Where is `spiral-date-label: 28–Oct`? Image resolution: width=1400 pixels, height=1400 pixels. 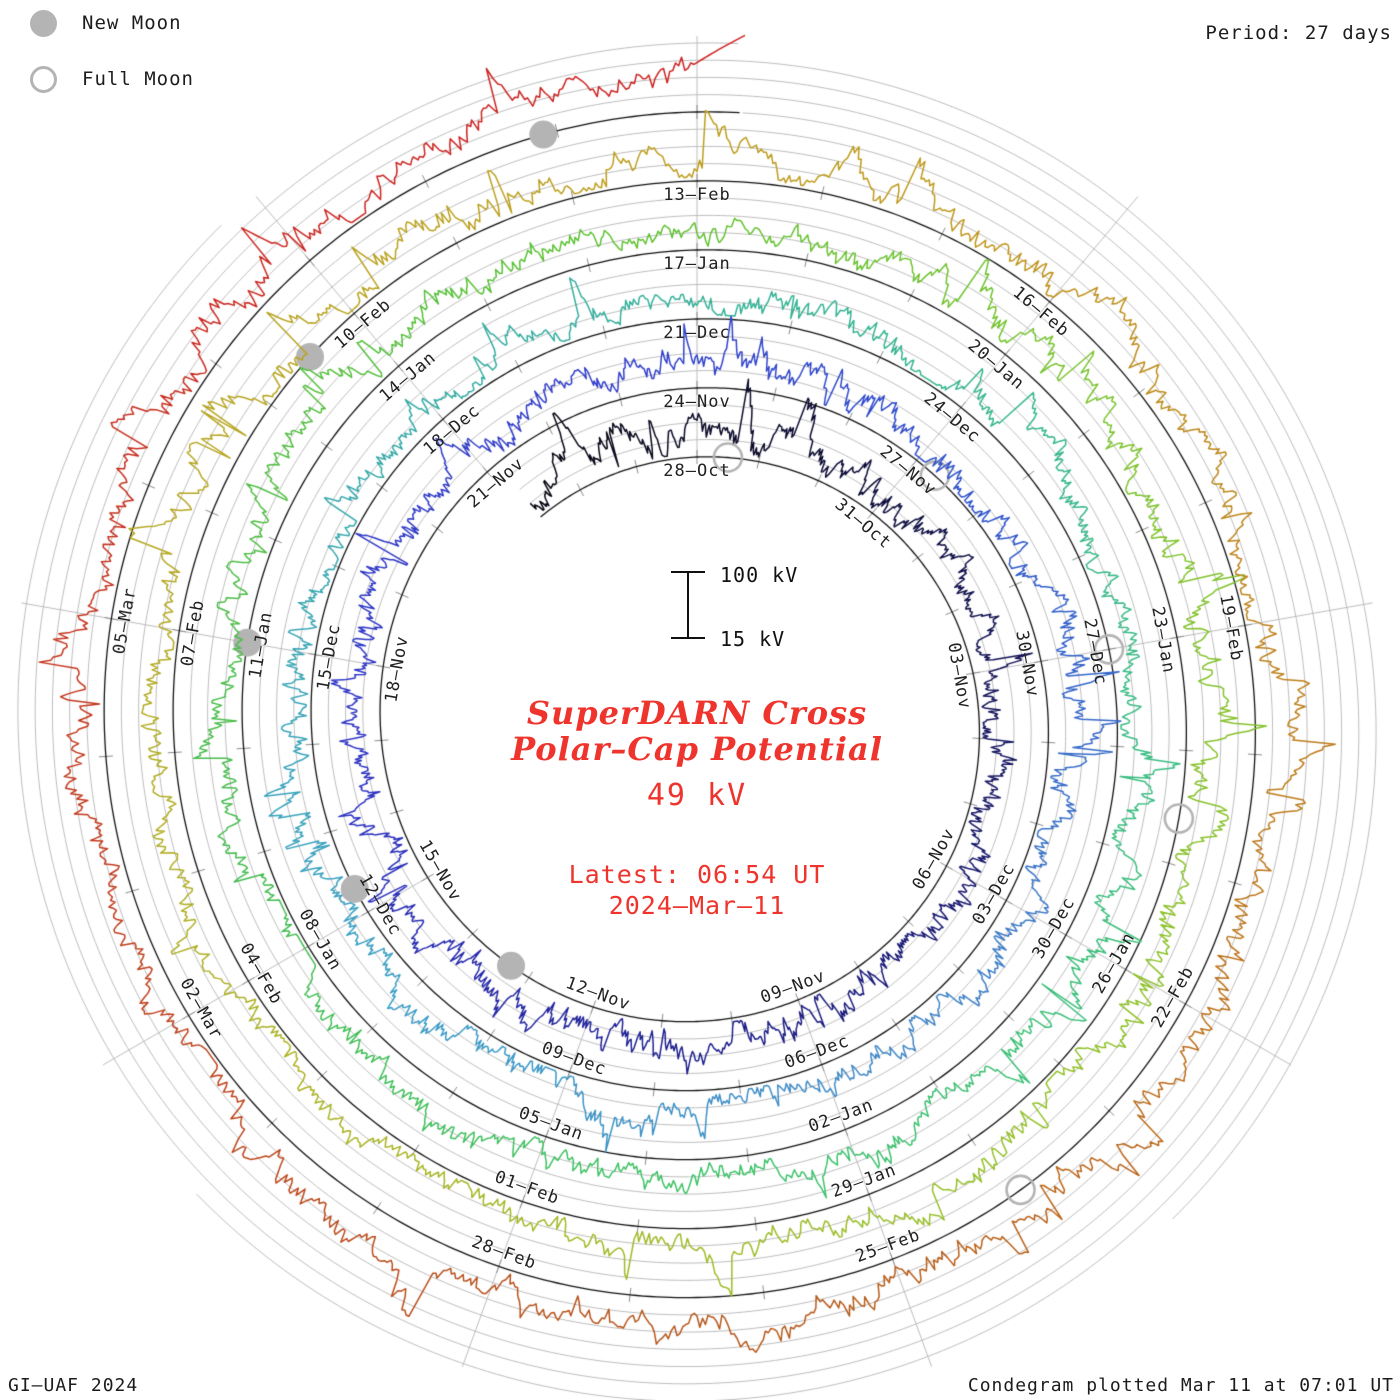 spiral-date-label: 28–Oct is located at coordinates (697, 471).